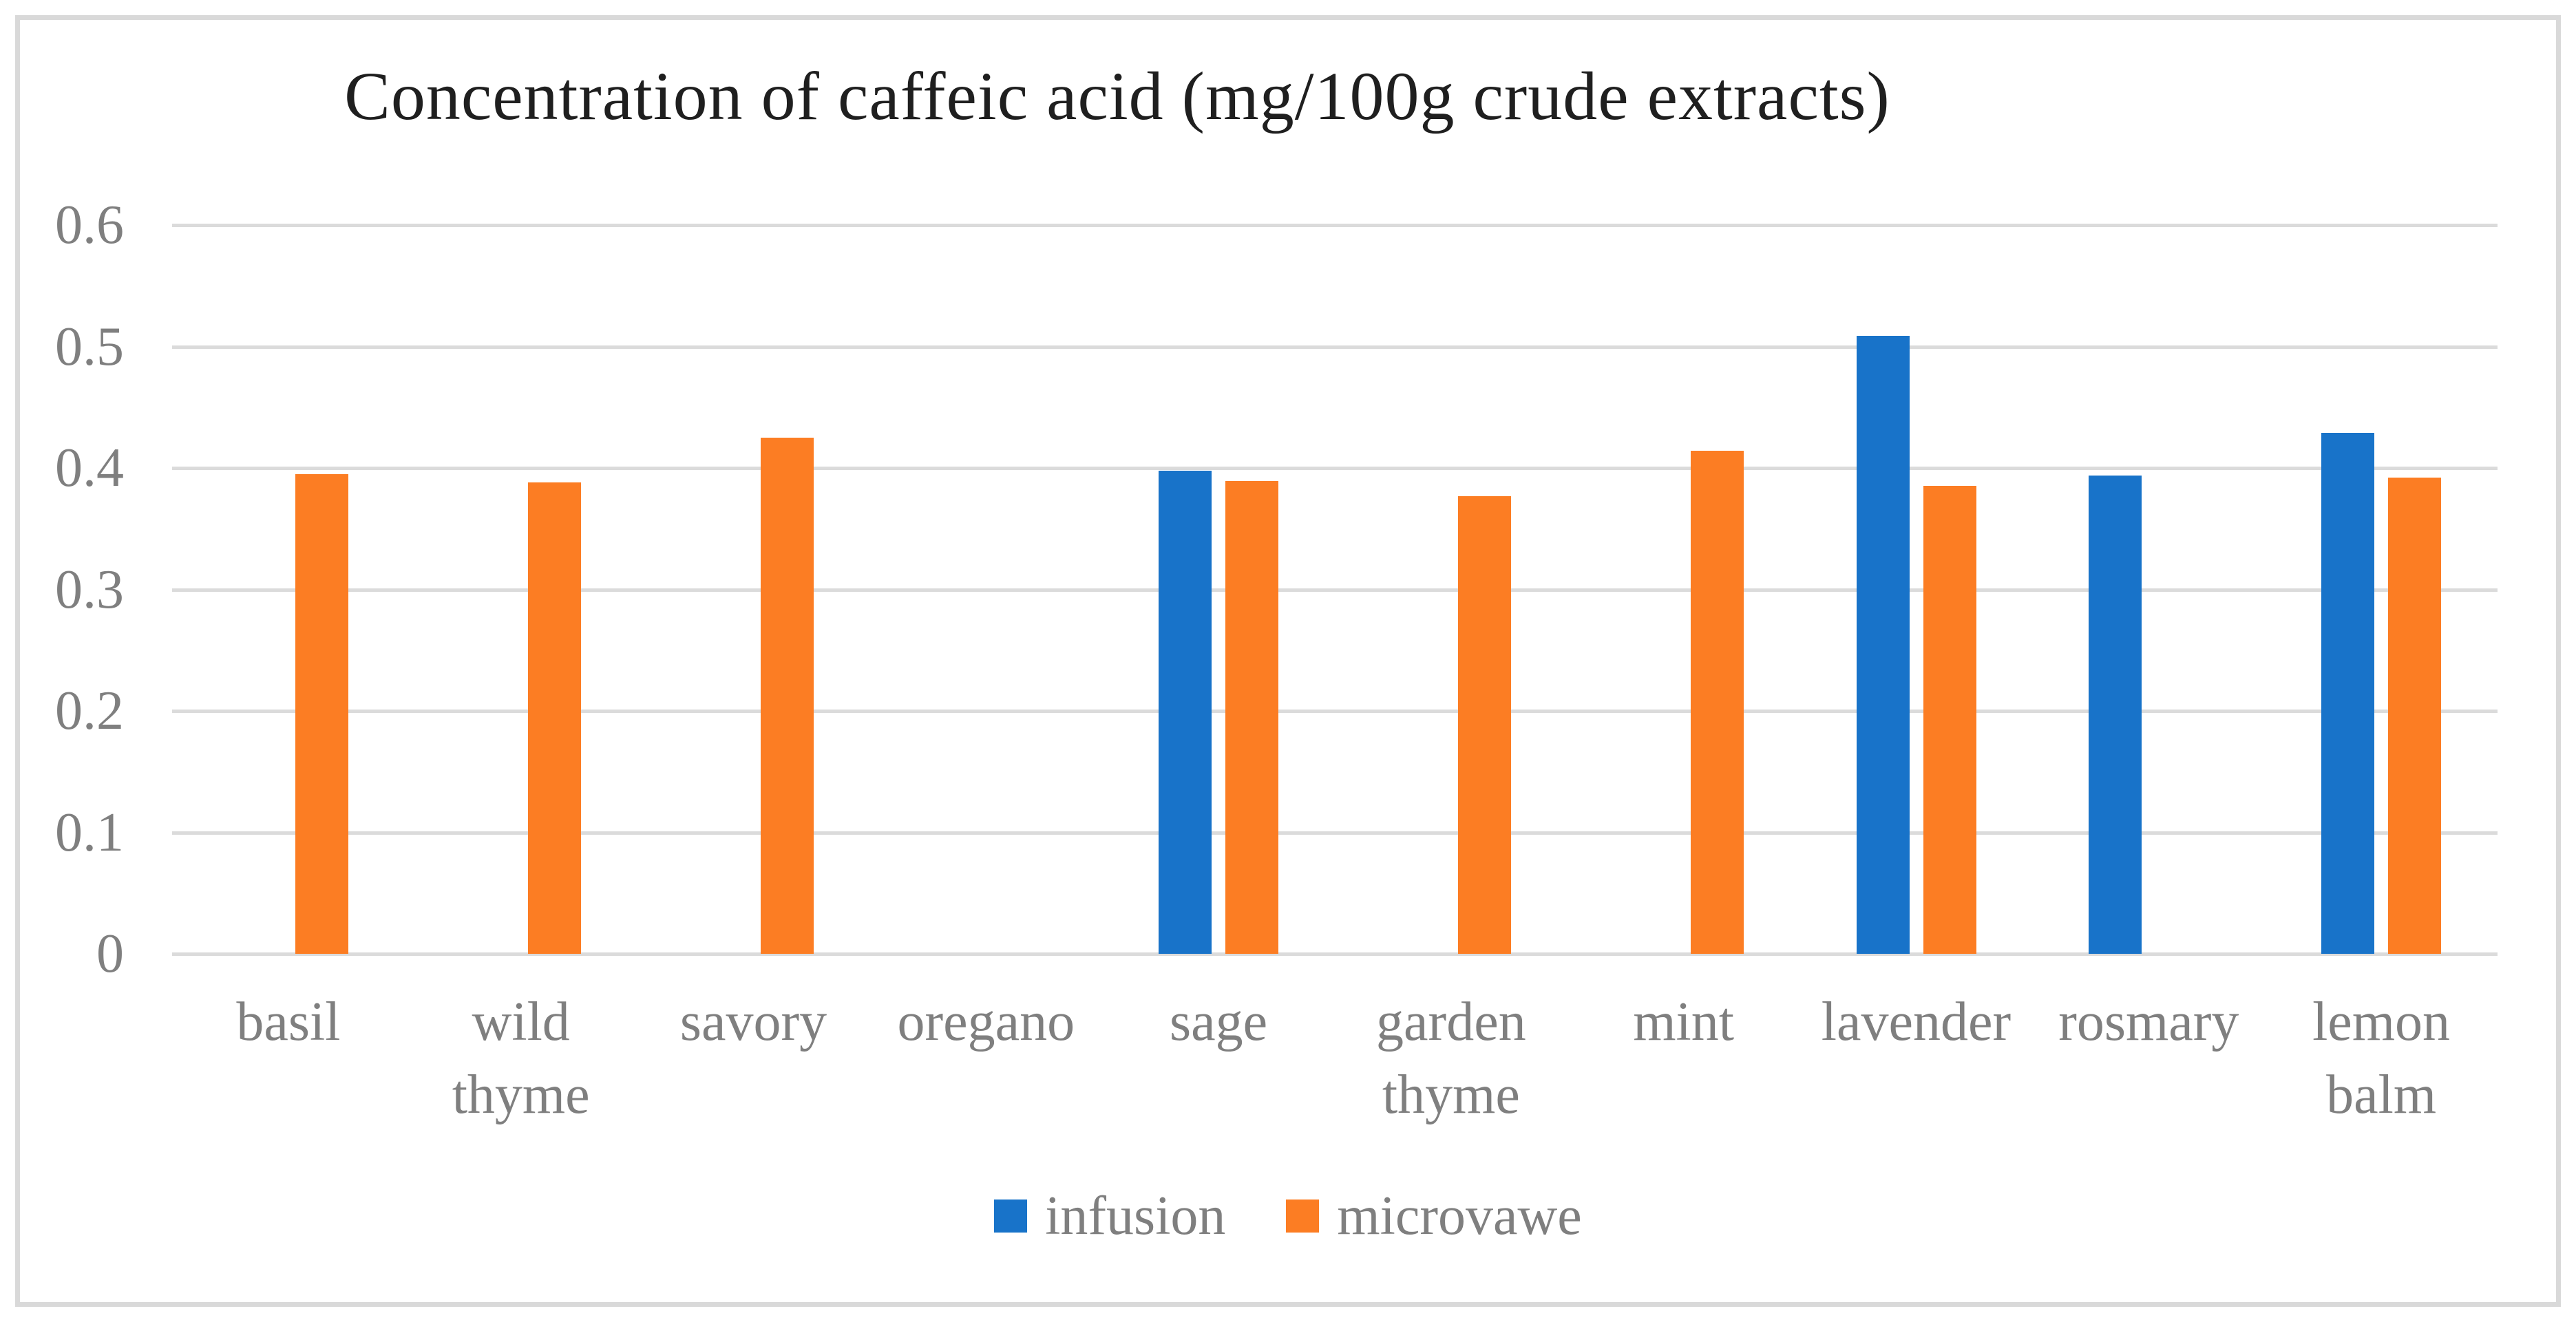 This screenshot has width=2576, height=1322. What do you see at coordinates (89, 468) in the screenshot?
I see `y-tick-label: 0.4` at bounding box center [89, 468].